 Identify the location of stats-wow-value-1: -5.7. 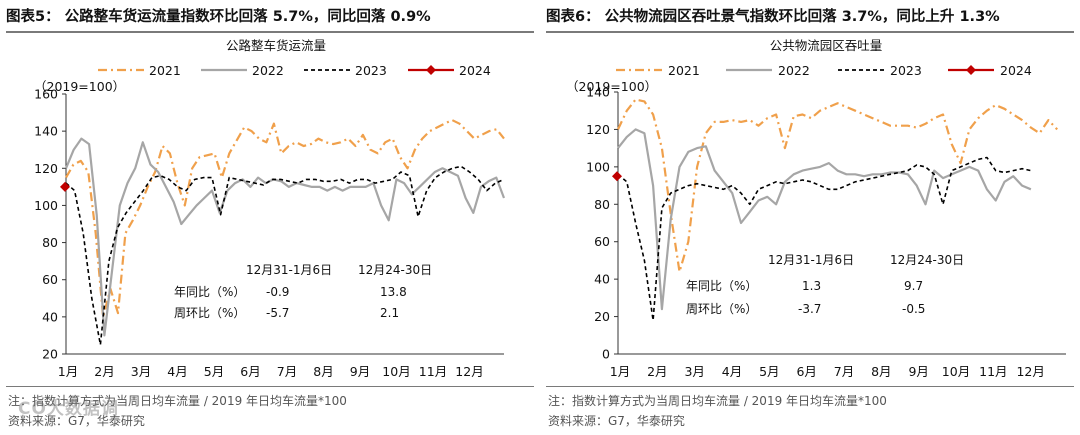
(277, 313).